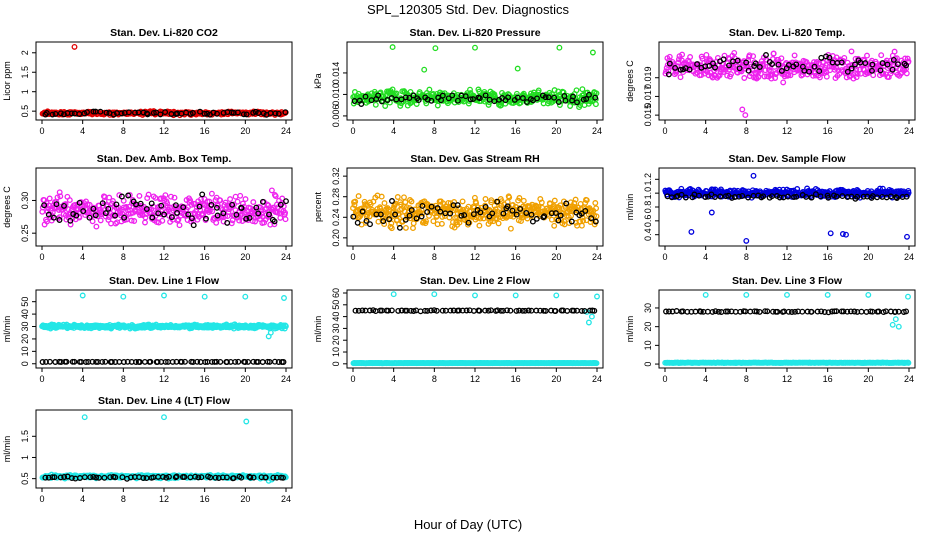  I want to click on y-tick-label: 0.8, so click(648, 207).